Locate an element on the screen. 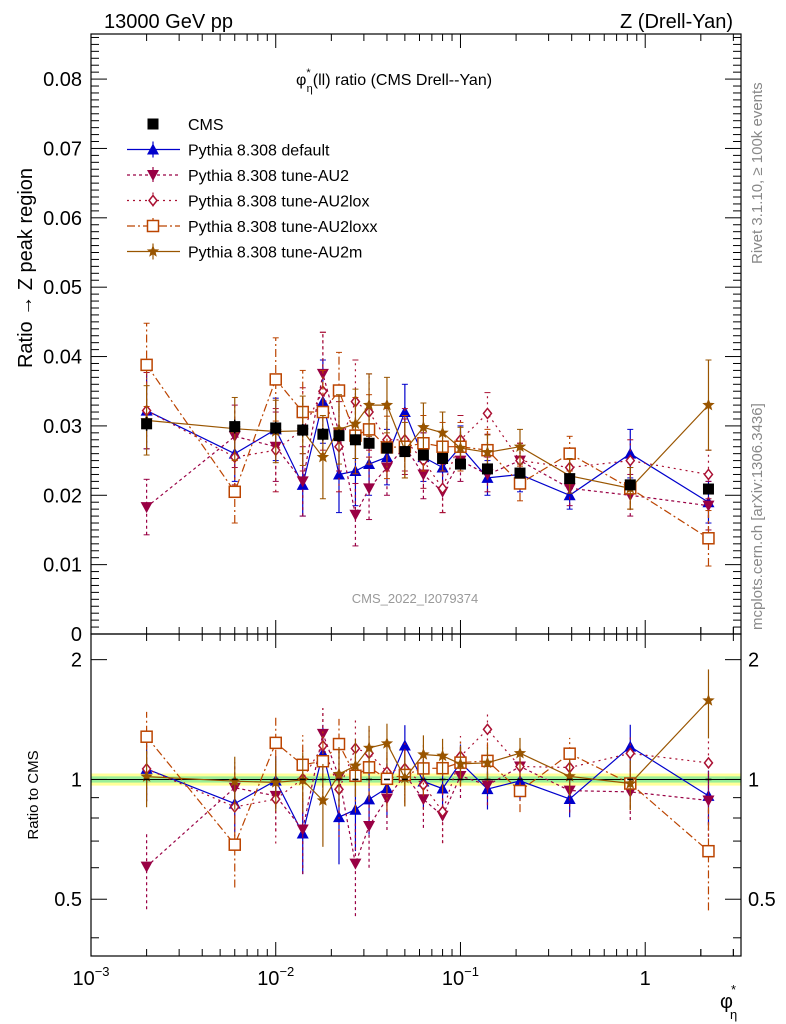  title-rest: (ll) ratio (CMS Drell--Yan) is located at coordinates (402, 80).